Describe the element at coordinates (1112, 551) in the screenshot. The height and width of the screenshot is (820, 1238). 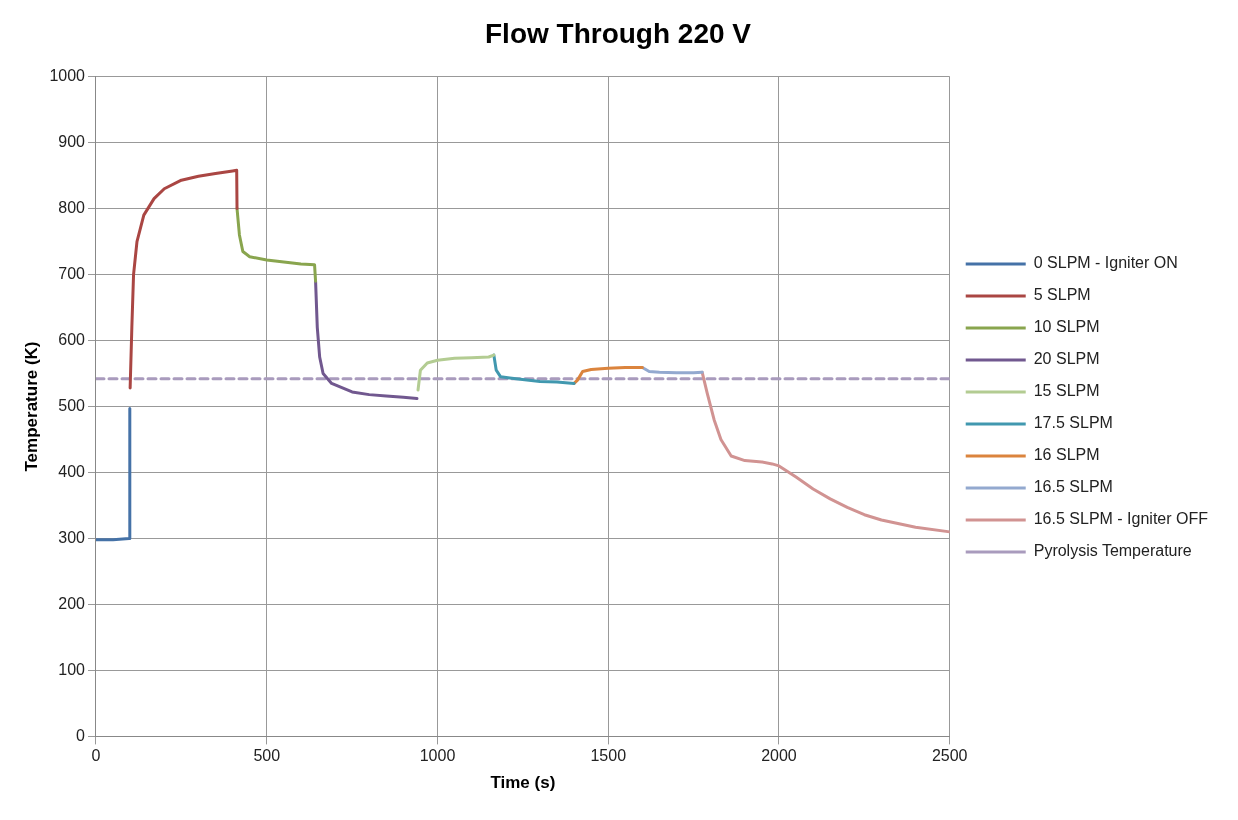
I see `legend-label: Pyrolysis Temperature` at that location.